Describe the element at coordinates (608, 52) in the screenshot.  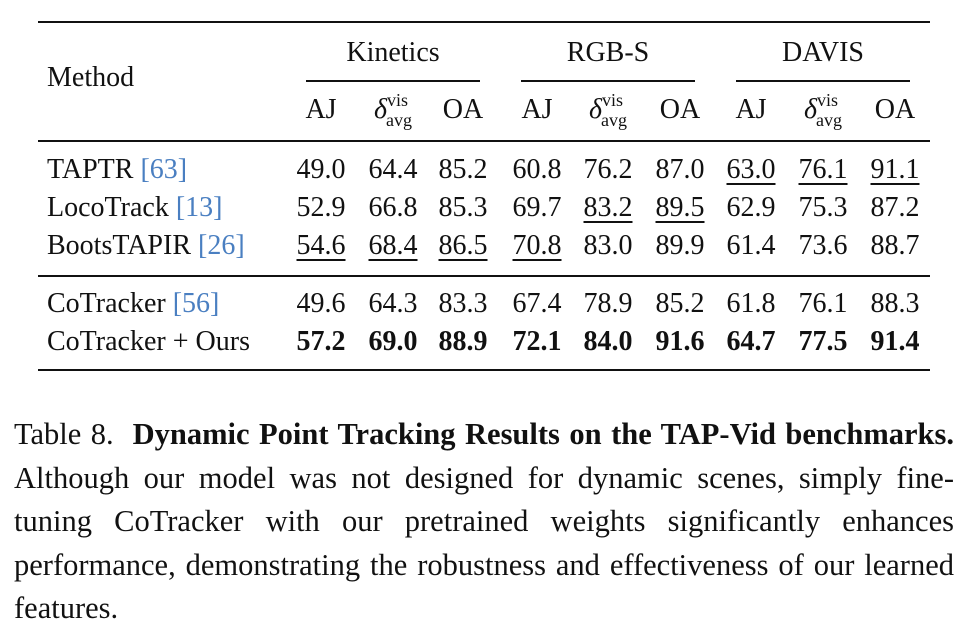
I see `group-header-rgbs: RGB-S` at that location.